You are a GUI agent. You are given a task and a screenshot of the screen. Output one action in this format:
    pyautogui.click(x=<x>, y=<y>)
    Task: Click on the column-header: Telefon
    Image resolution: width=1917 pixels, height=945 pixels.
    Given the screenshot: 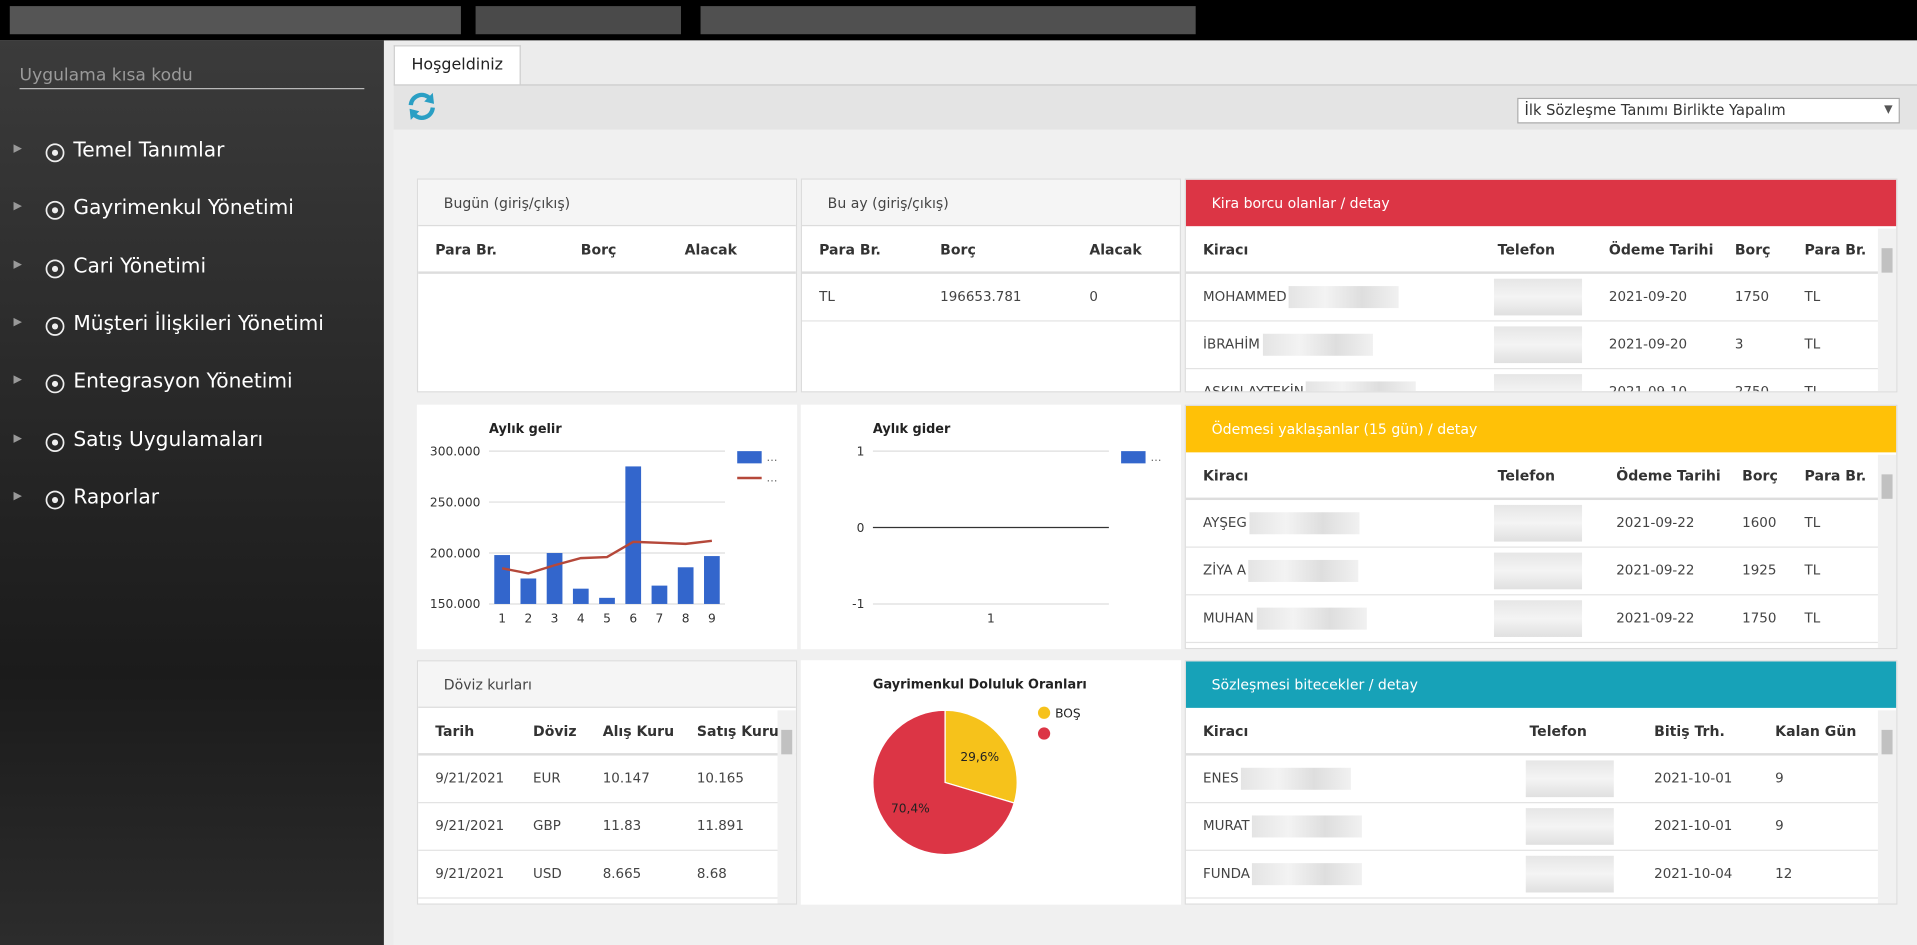 What is the action you would take?
    pyautogui.click(x=1558, y=731)
    